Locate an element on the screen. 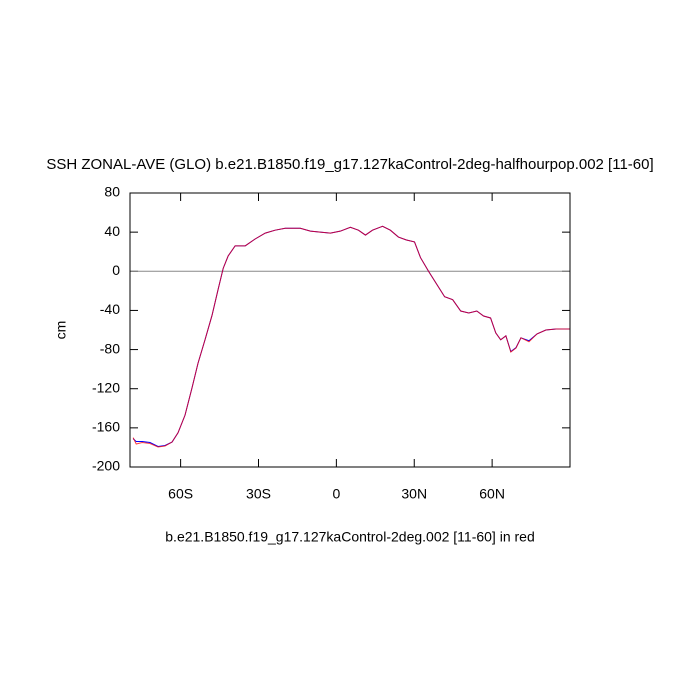 This screenshot has height=700, width=700. y-tick-label: 80 is located at coordinates (112, 192).